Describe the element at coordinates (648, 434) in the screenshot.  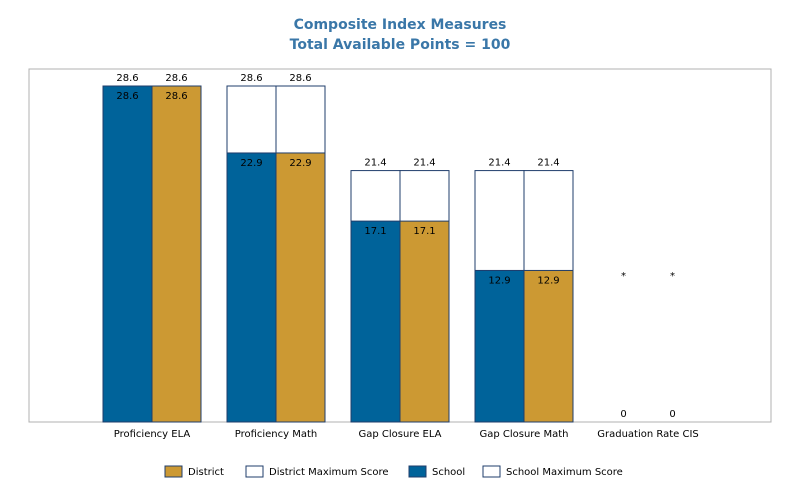
I see `x-tick-label-4: Graduation Rate CIS` at that location.